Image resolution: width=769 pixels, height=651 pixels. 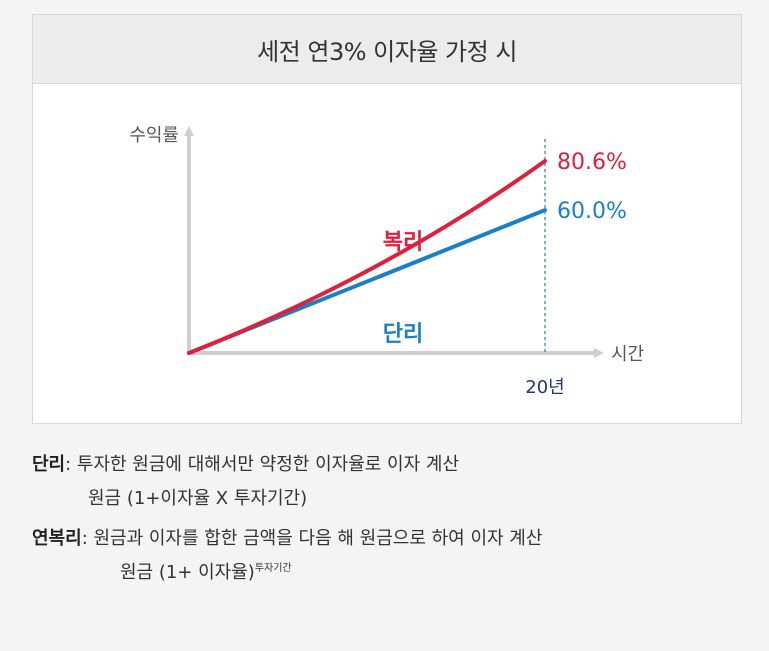 I want to click on x-tick-label: 20년, so click(x=544, y=387).